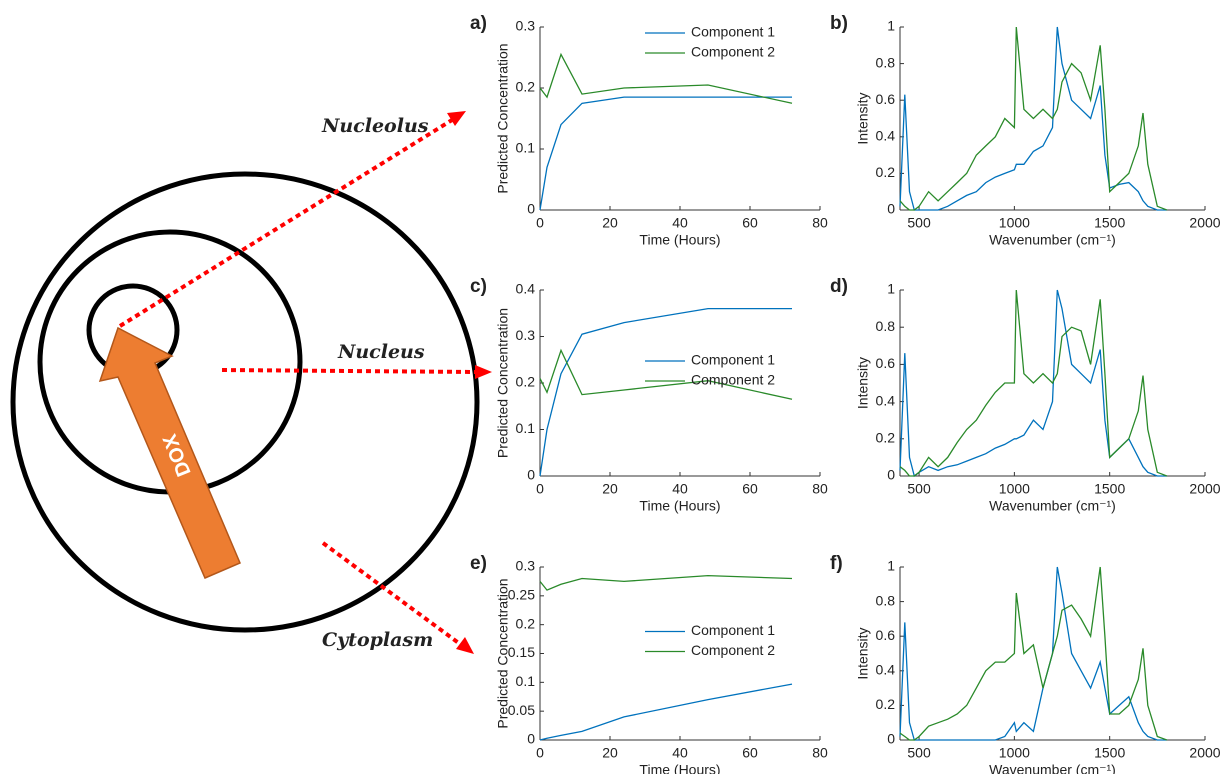  What do you see at coordinates (521, 710) in the screenshot?
I see `y-tick-label: 0.05` at bounding box center [521, 710].